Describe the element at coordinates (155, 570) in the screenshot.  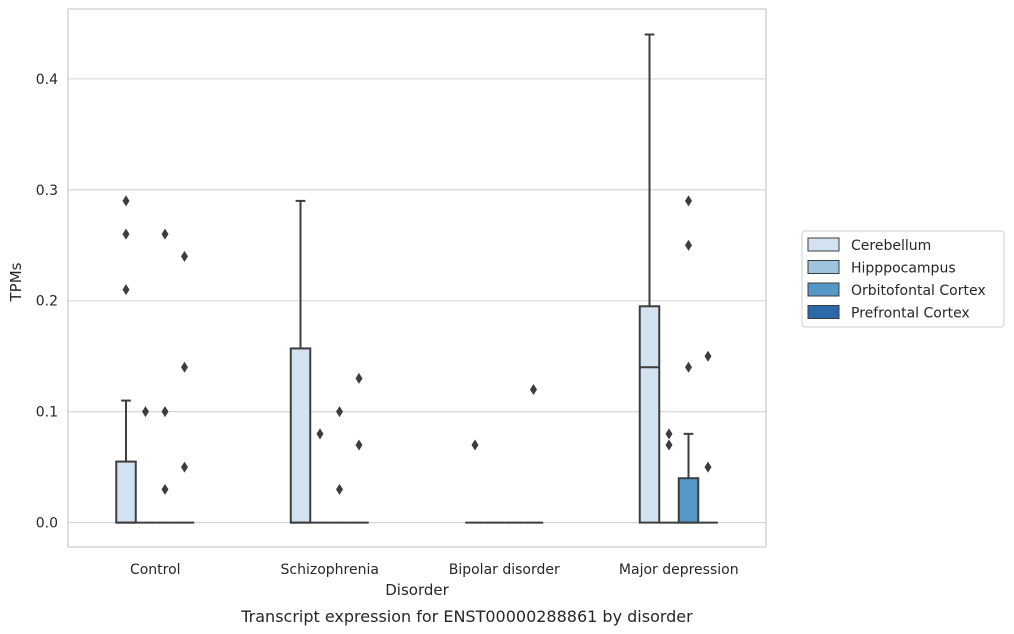
I see `x-tick-label: Control` at that location.